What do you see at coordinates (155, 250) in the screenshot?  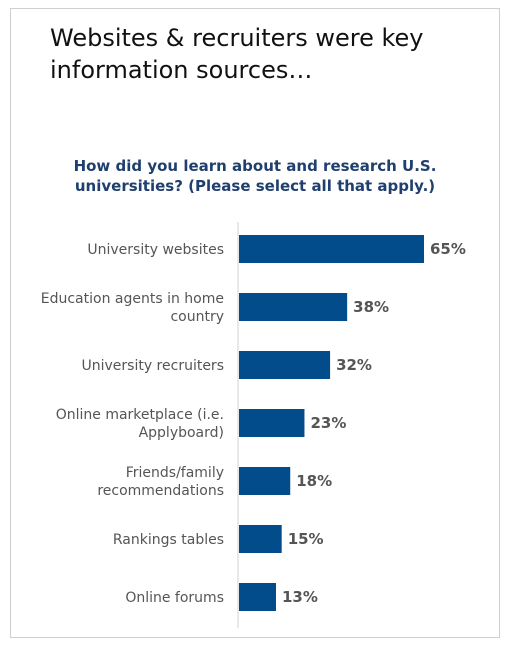 I see `category-label: University websites` at bounding box center [155, 250].